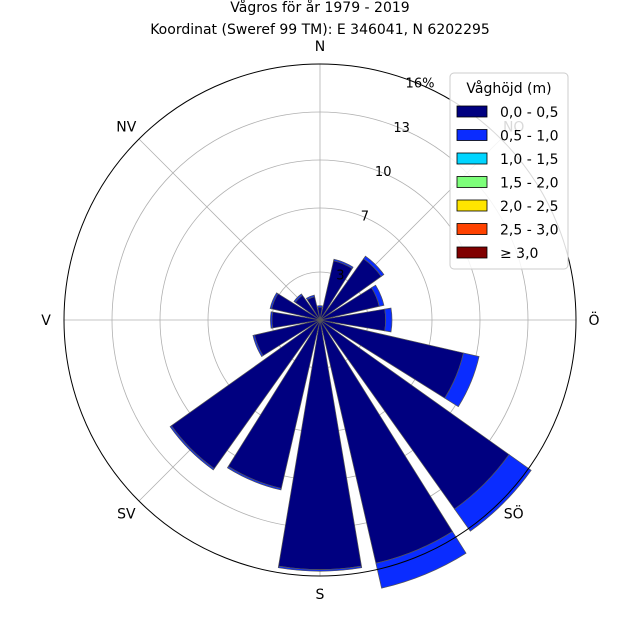 The width and height of the screenshot is (640, 640). Describe the element at coordinates (320, 47) in the screenshot. I see `direction-label: N` at that location.